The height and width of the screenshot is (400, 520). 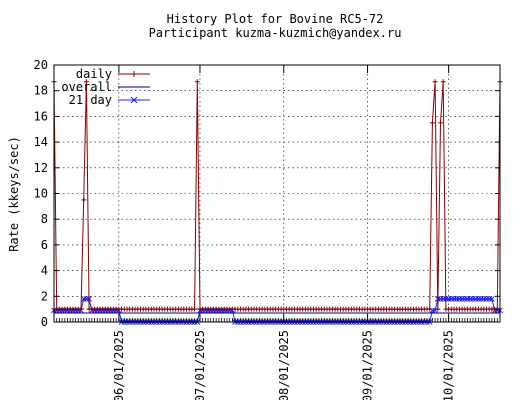 I want to click on y-tick-label: 16, so click(x=41, y=116).